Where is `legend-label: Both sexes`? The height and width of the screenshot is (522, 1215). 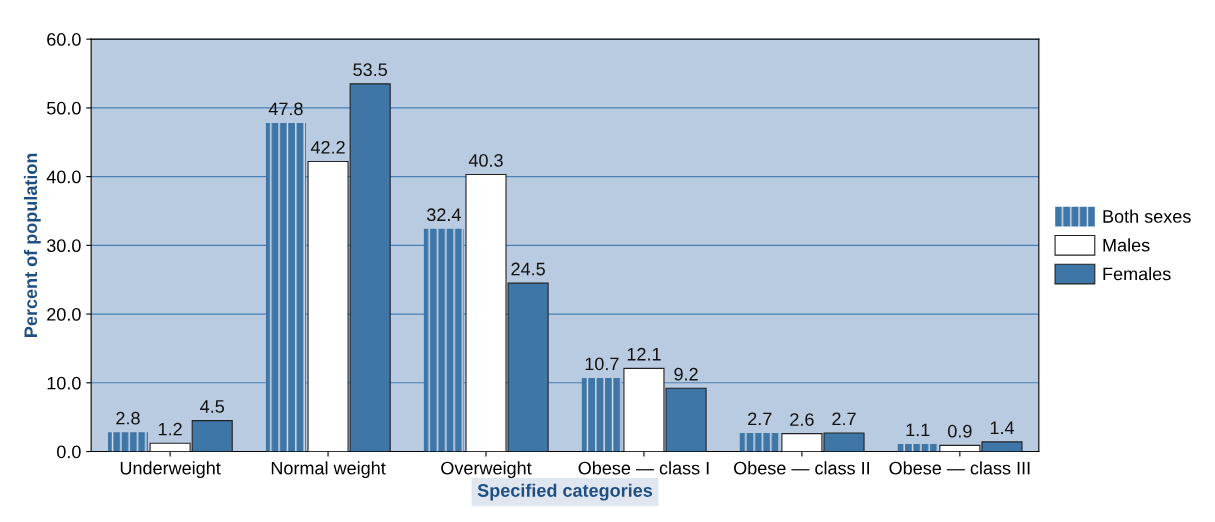 legend-label: Both sexes is located at coordinates (1147, 216).